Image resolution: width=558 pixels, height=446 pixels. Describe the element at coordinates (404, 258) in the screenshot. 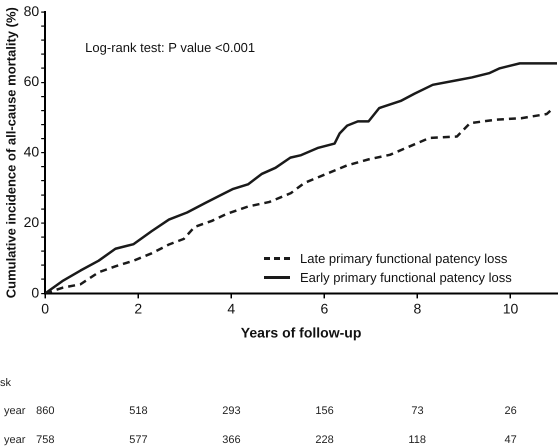

I see `legend-label: Late primary functional patency loss` at that location.